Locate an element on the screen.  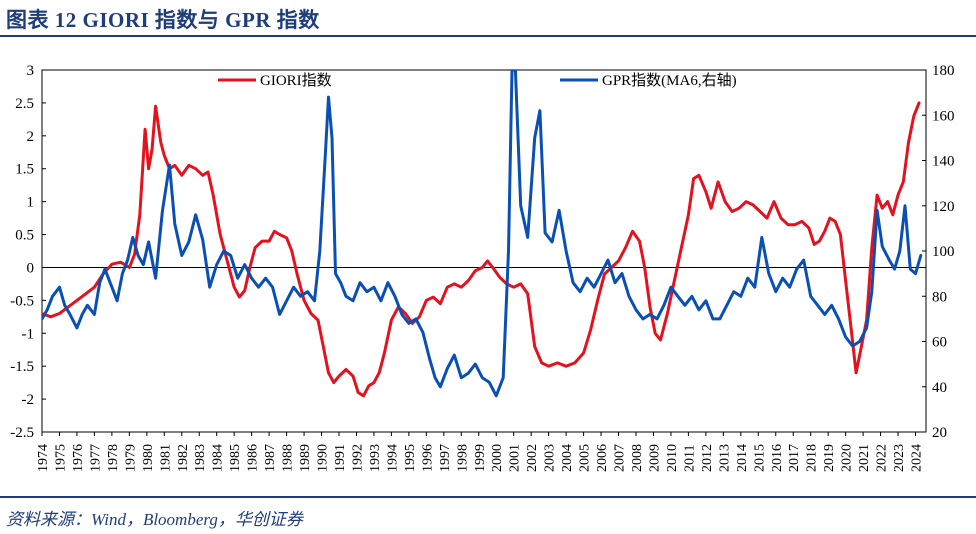
figure-title: 图表 12 GIORI 指数与 GPR 指数 is located at coordinates (163, 20).